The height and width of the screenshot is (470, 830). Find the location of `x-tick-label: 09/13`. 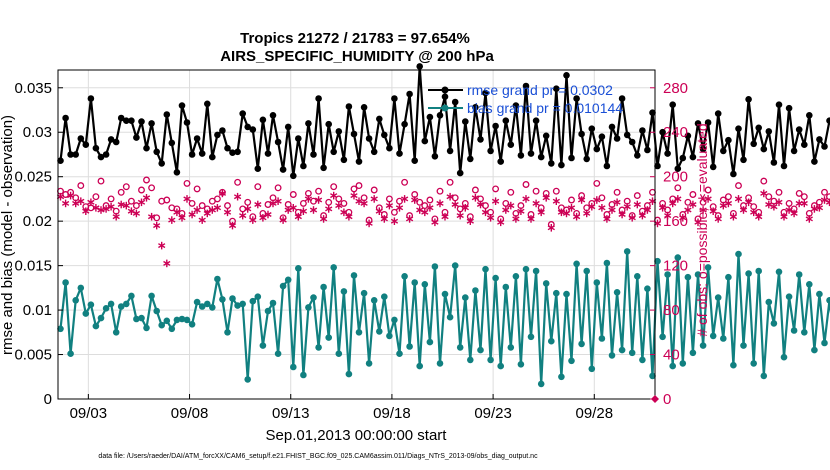

x-tick-label: 09/13 is located at coordinates (291, 413).